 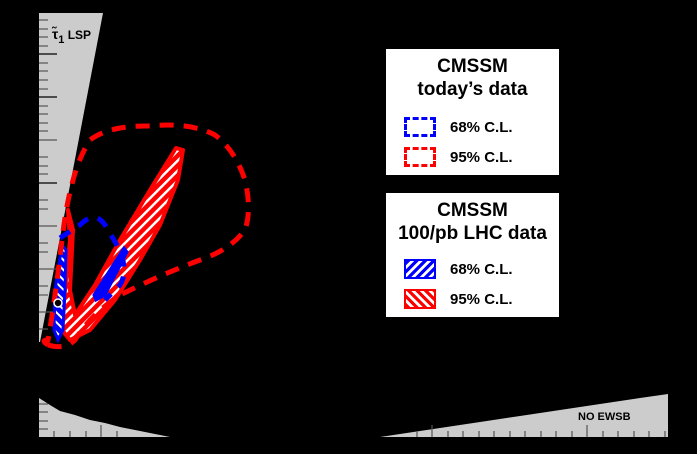 What do you see at coordinates (472, 112) in the screenshot?
I see `legend-today: CMSSM today’s data 68% C.L. 95% C.L.` at bounding box center [472, 112].